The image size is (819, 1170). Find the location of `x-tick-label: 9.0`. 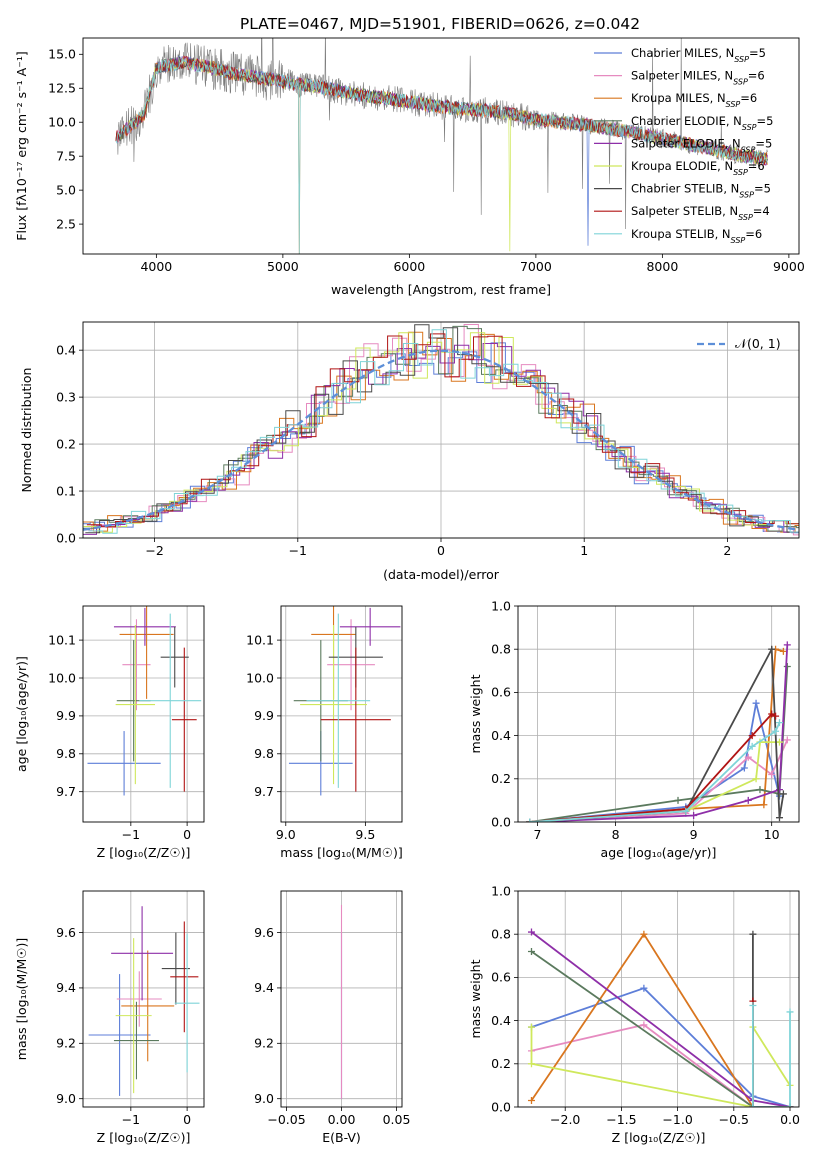

x-tick-label: 9.0 is located at coordinates (286, 834).